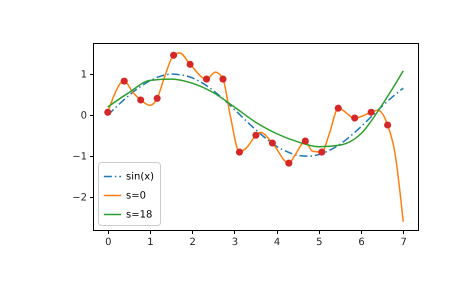 The image size is (465, 288). I want to click on y-tick-label: 1, so click(83, 75).